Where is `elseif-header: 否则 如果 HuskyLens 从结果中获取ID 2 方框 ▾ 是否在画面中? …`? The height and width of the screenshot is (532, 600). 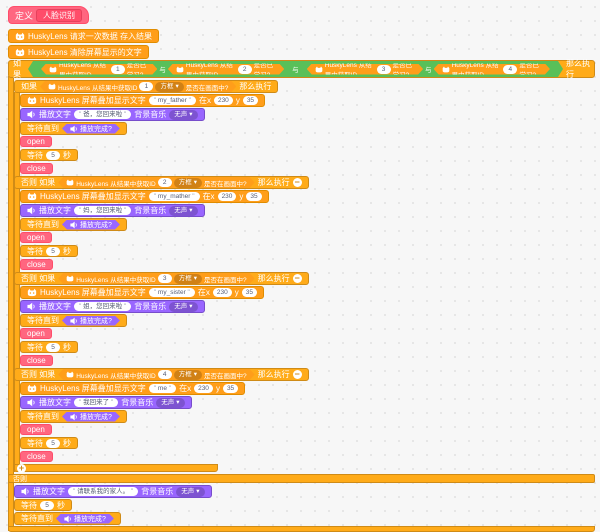
elseif-header: 否则 如果 HuskyLens 从结果中获取ID 2 方框 ▾ 是否在画面中? … is located at coordinates (161, 182).